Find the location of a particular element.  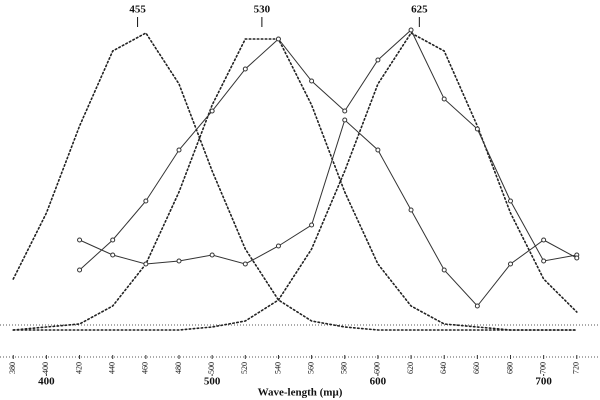

peak-label: 455 is located at coordinates (137, 10).